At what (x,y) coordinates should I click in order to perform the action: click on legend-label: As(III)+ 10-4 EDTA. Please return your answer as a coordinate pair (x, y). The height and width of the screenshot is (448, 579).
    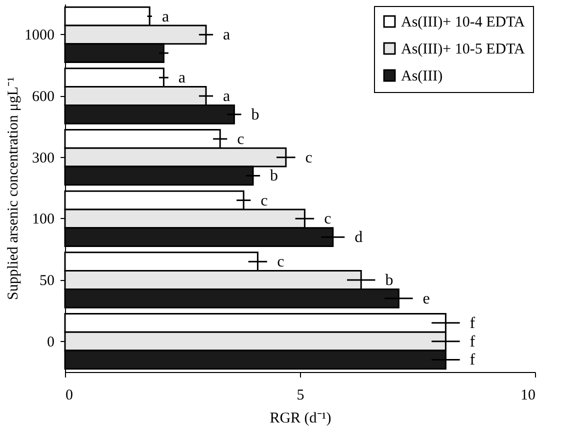
    Looking at the image, I should click on (463, 22).